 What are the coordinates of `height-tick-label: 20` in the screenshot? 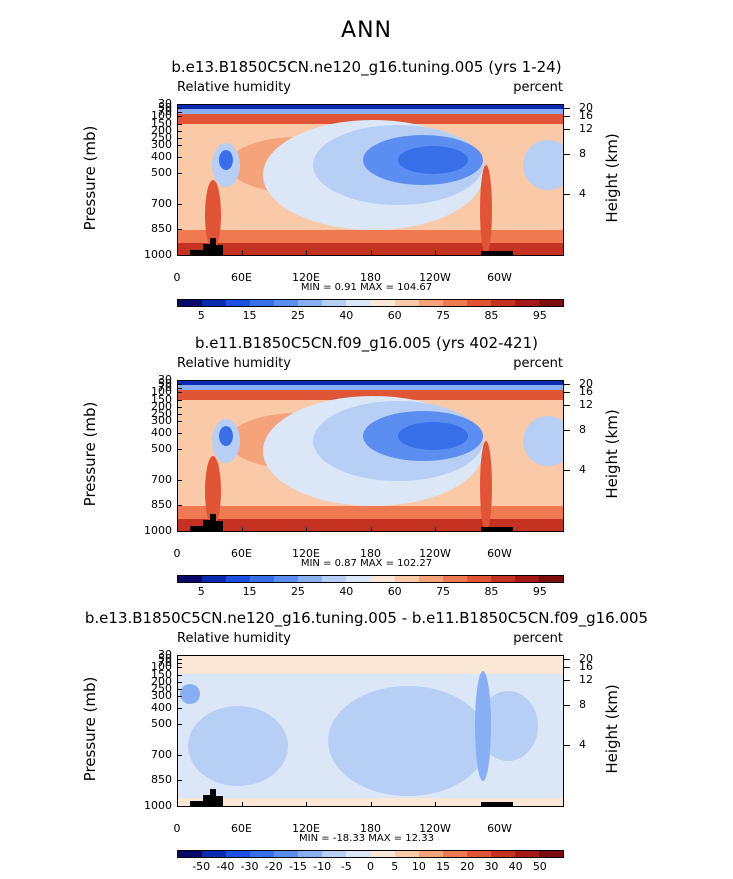 It's located at (586, 383).